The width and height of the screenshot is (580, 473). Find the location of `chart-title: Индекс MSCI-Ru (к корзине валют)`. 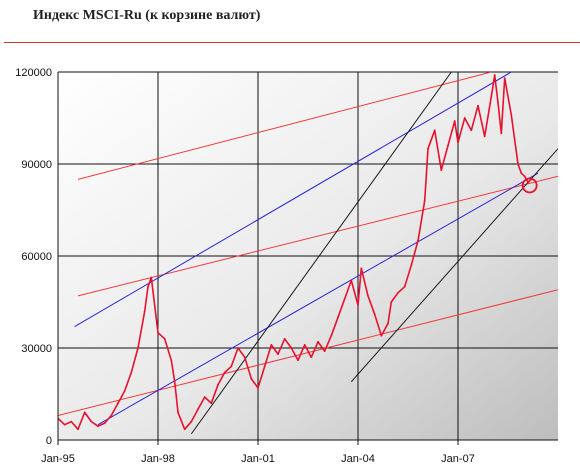

chart-title: Индекс MSCI-Ru (к корзине валют) is located at coordinates (147, 15).